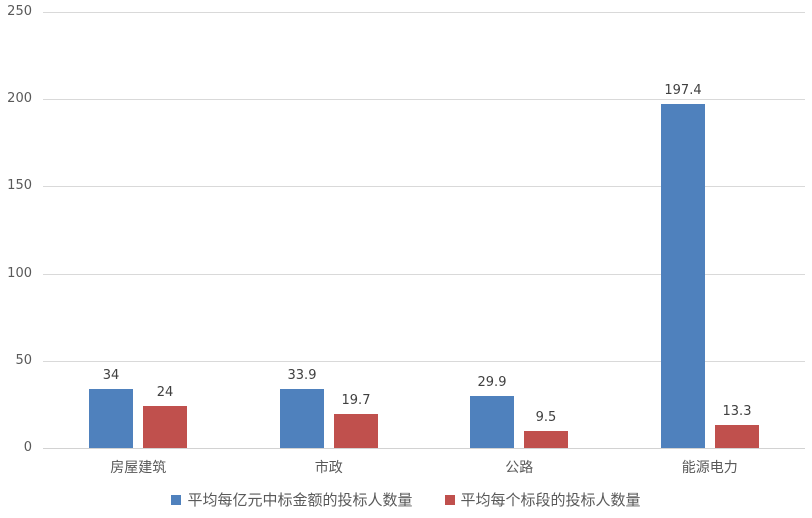  I want to click on y-axis-tick-label: 200, so click(19, 98).